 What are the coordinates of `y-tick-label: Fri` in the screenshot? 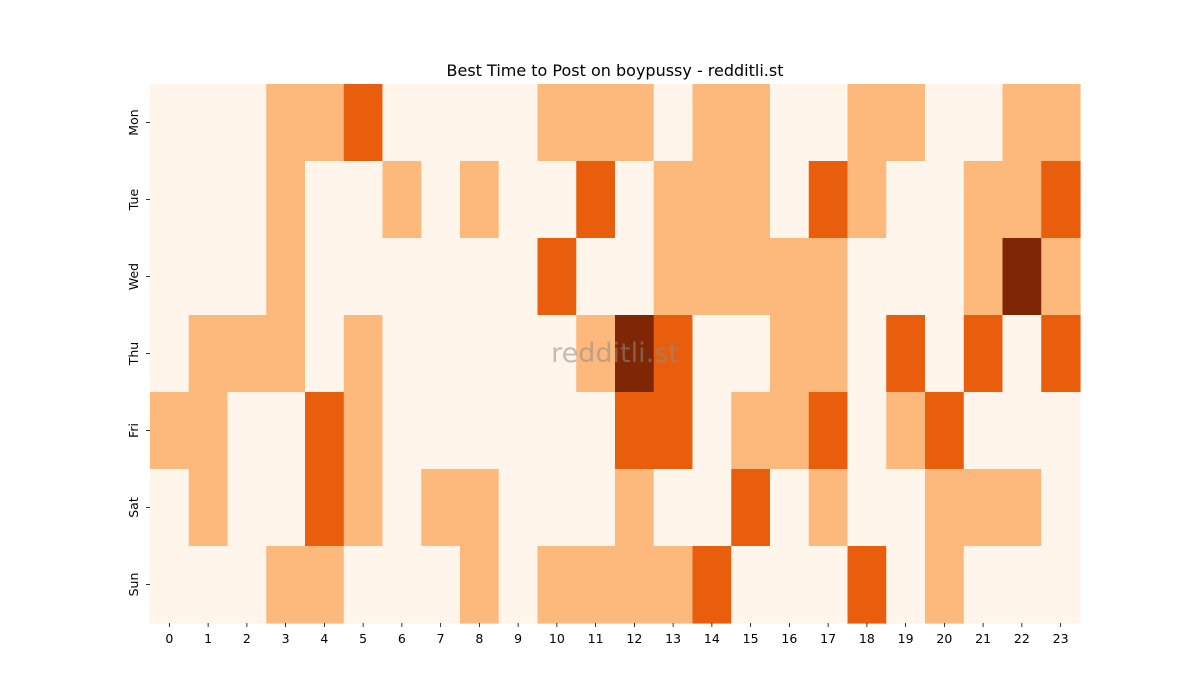 It's located at (133, 430).